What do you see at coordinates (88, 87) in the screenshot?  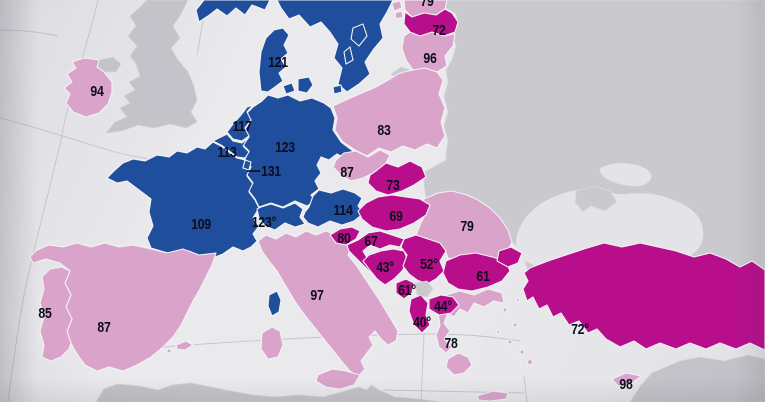 I see `country-ireland` at bounding box center [88, 87].